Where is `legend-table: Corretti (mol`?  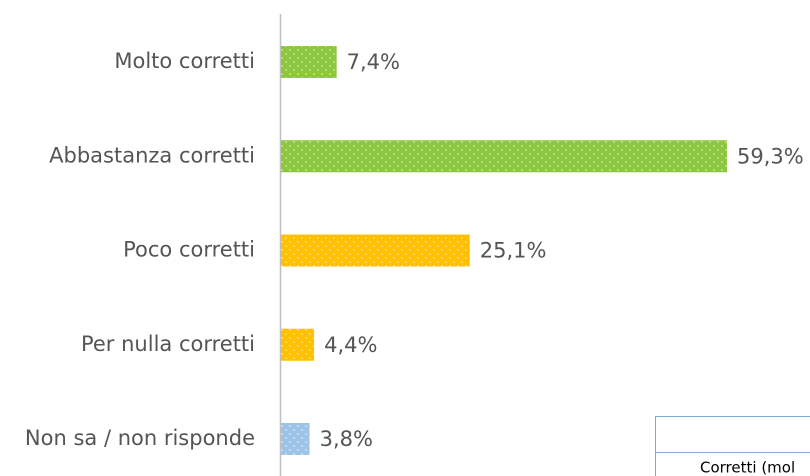
legend-table: Corretti (mol is located at coordinates (732, 446).